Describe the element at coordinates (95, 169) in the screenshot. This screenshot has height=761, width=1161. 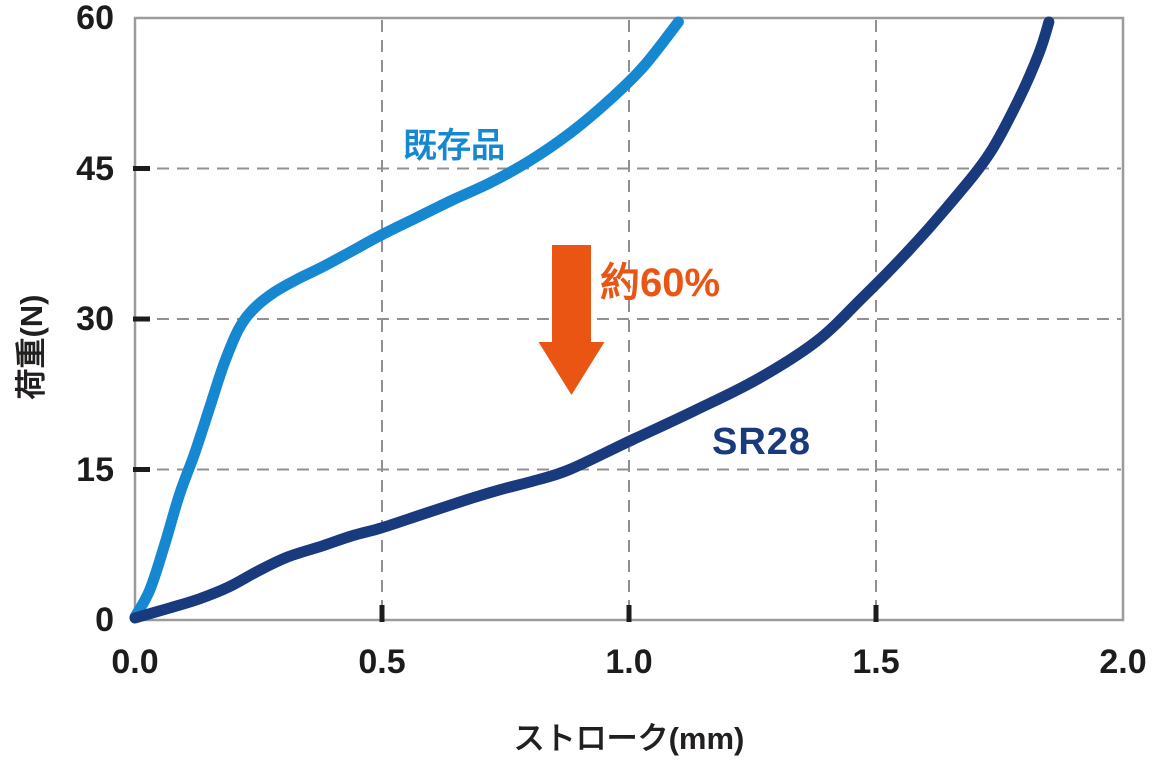
I see `y-tick-label-45: 45` at that location.